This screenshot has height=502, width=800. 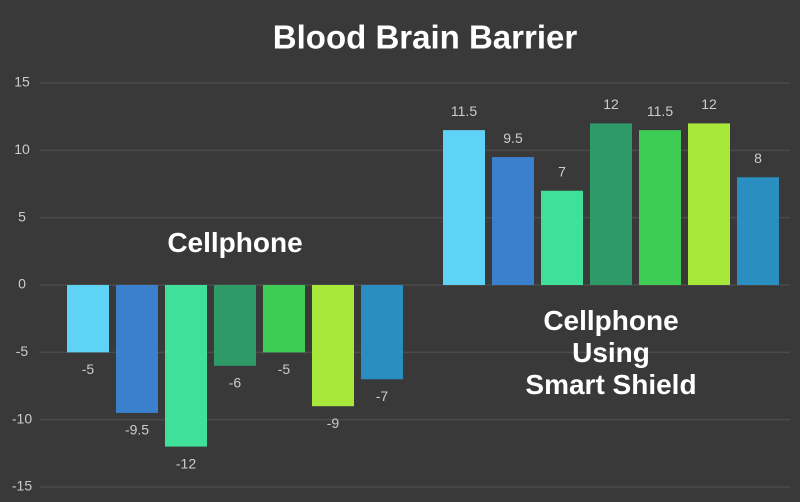 What do you see at coordinates (22, 216) in the screenshot?
I see `y-tick-label: 5` at bounding box center [22, 216].